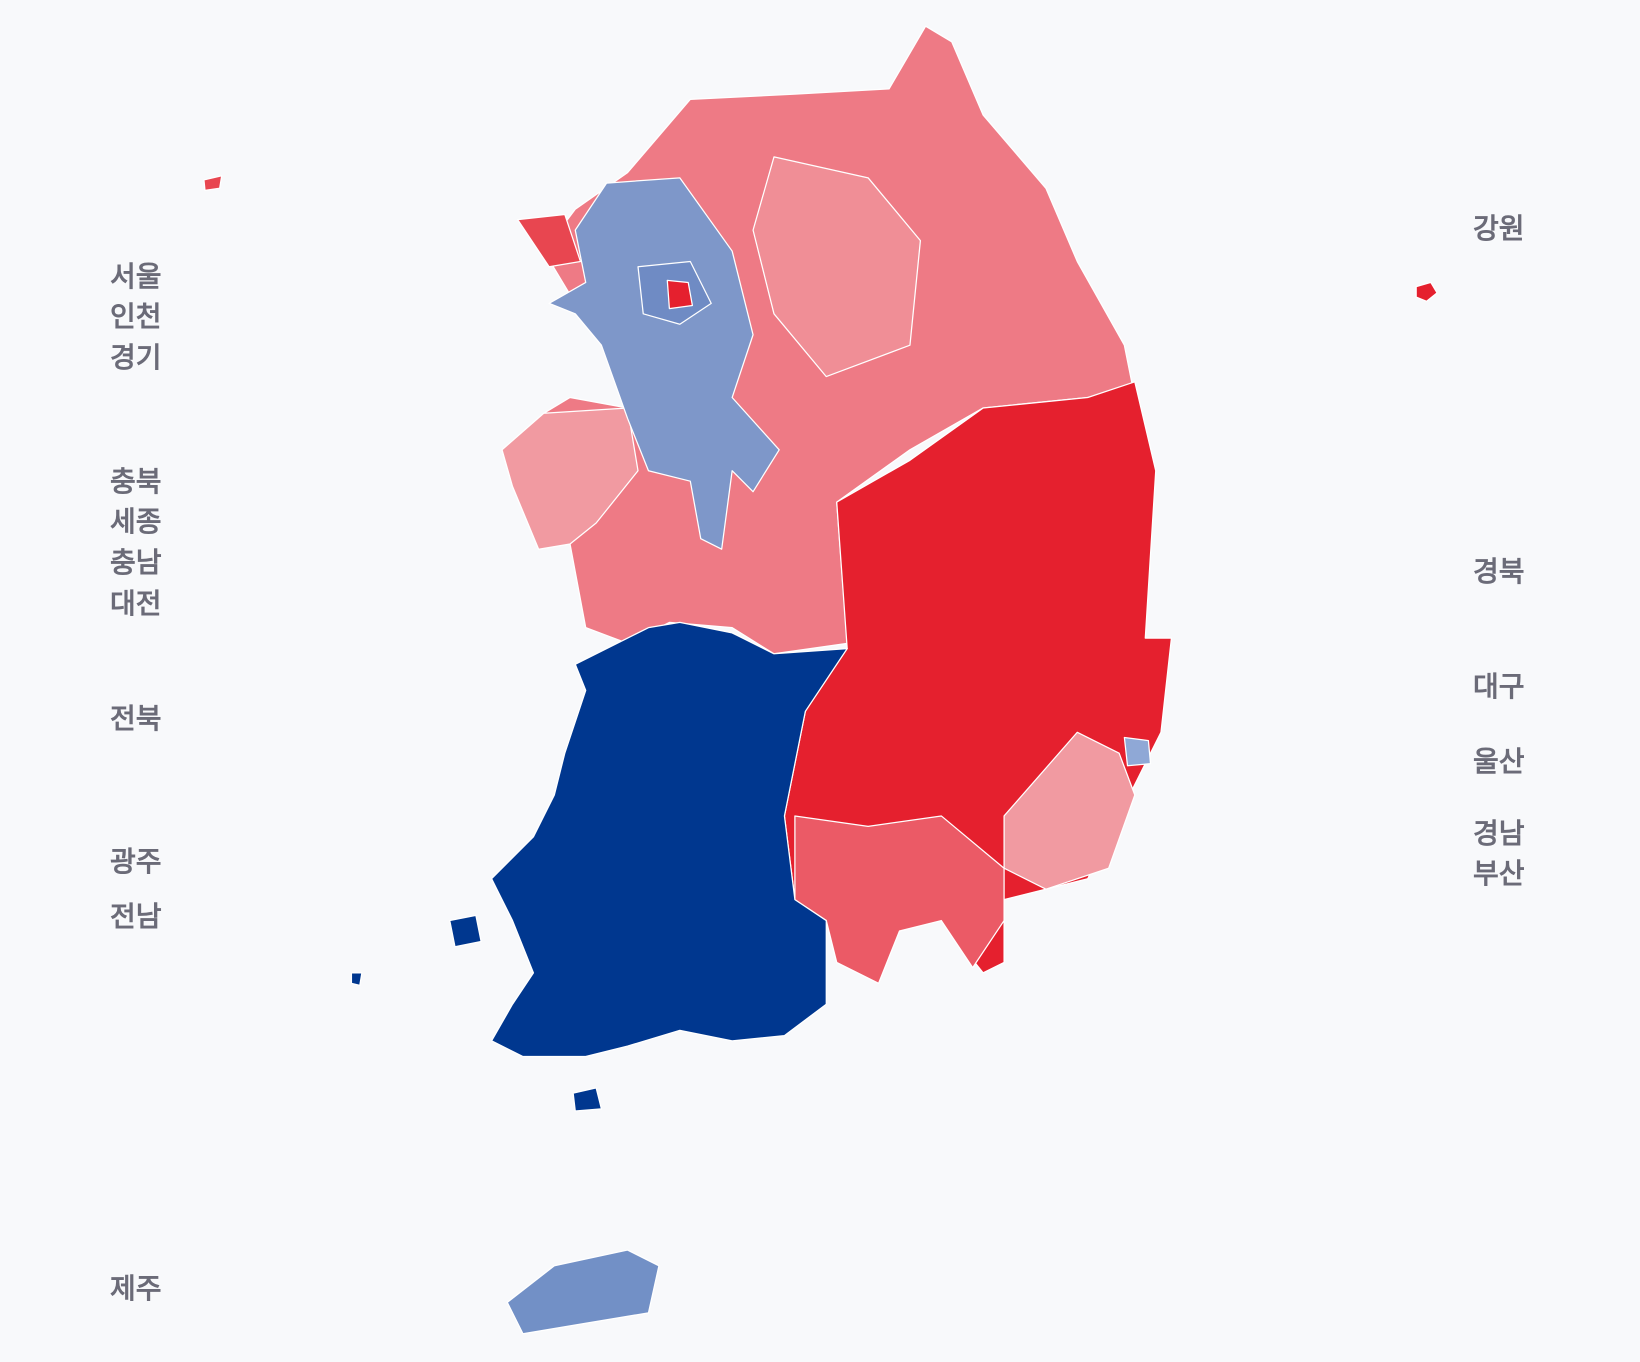  I want to click on region-label: 경남, so click(1499, 833).